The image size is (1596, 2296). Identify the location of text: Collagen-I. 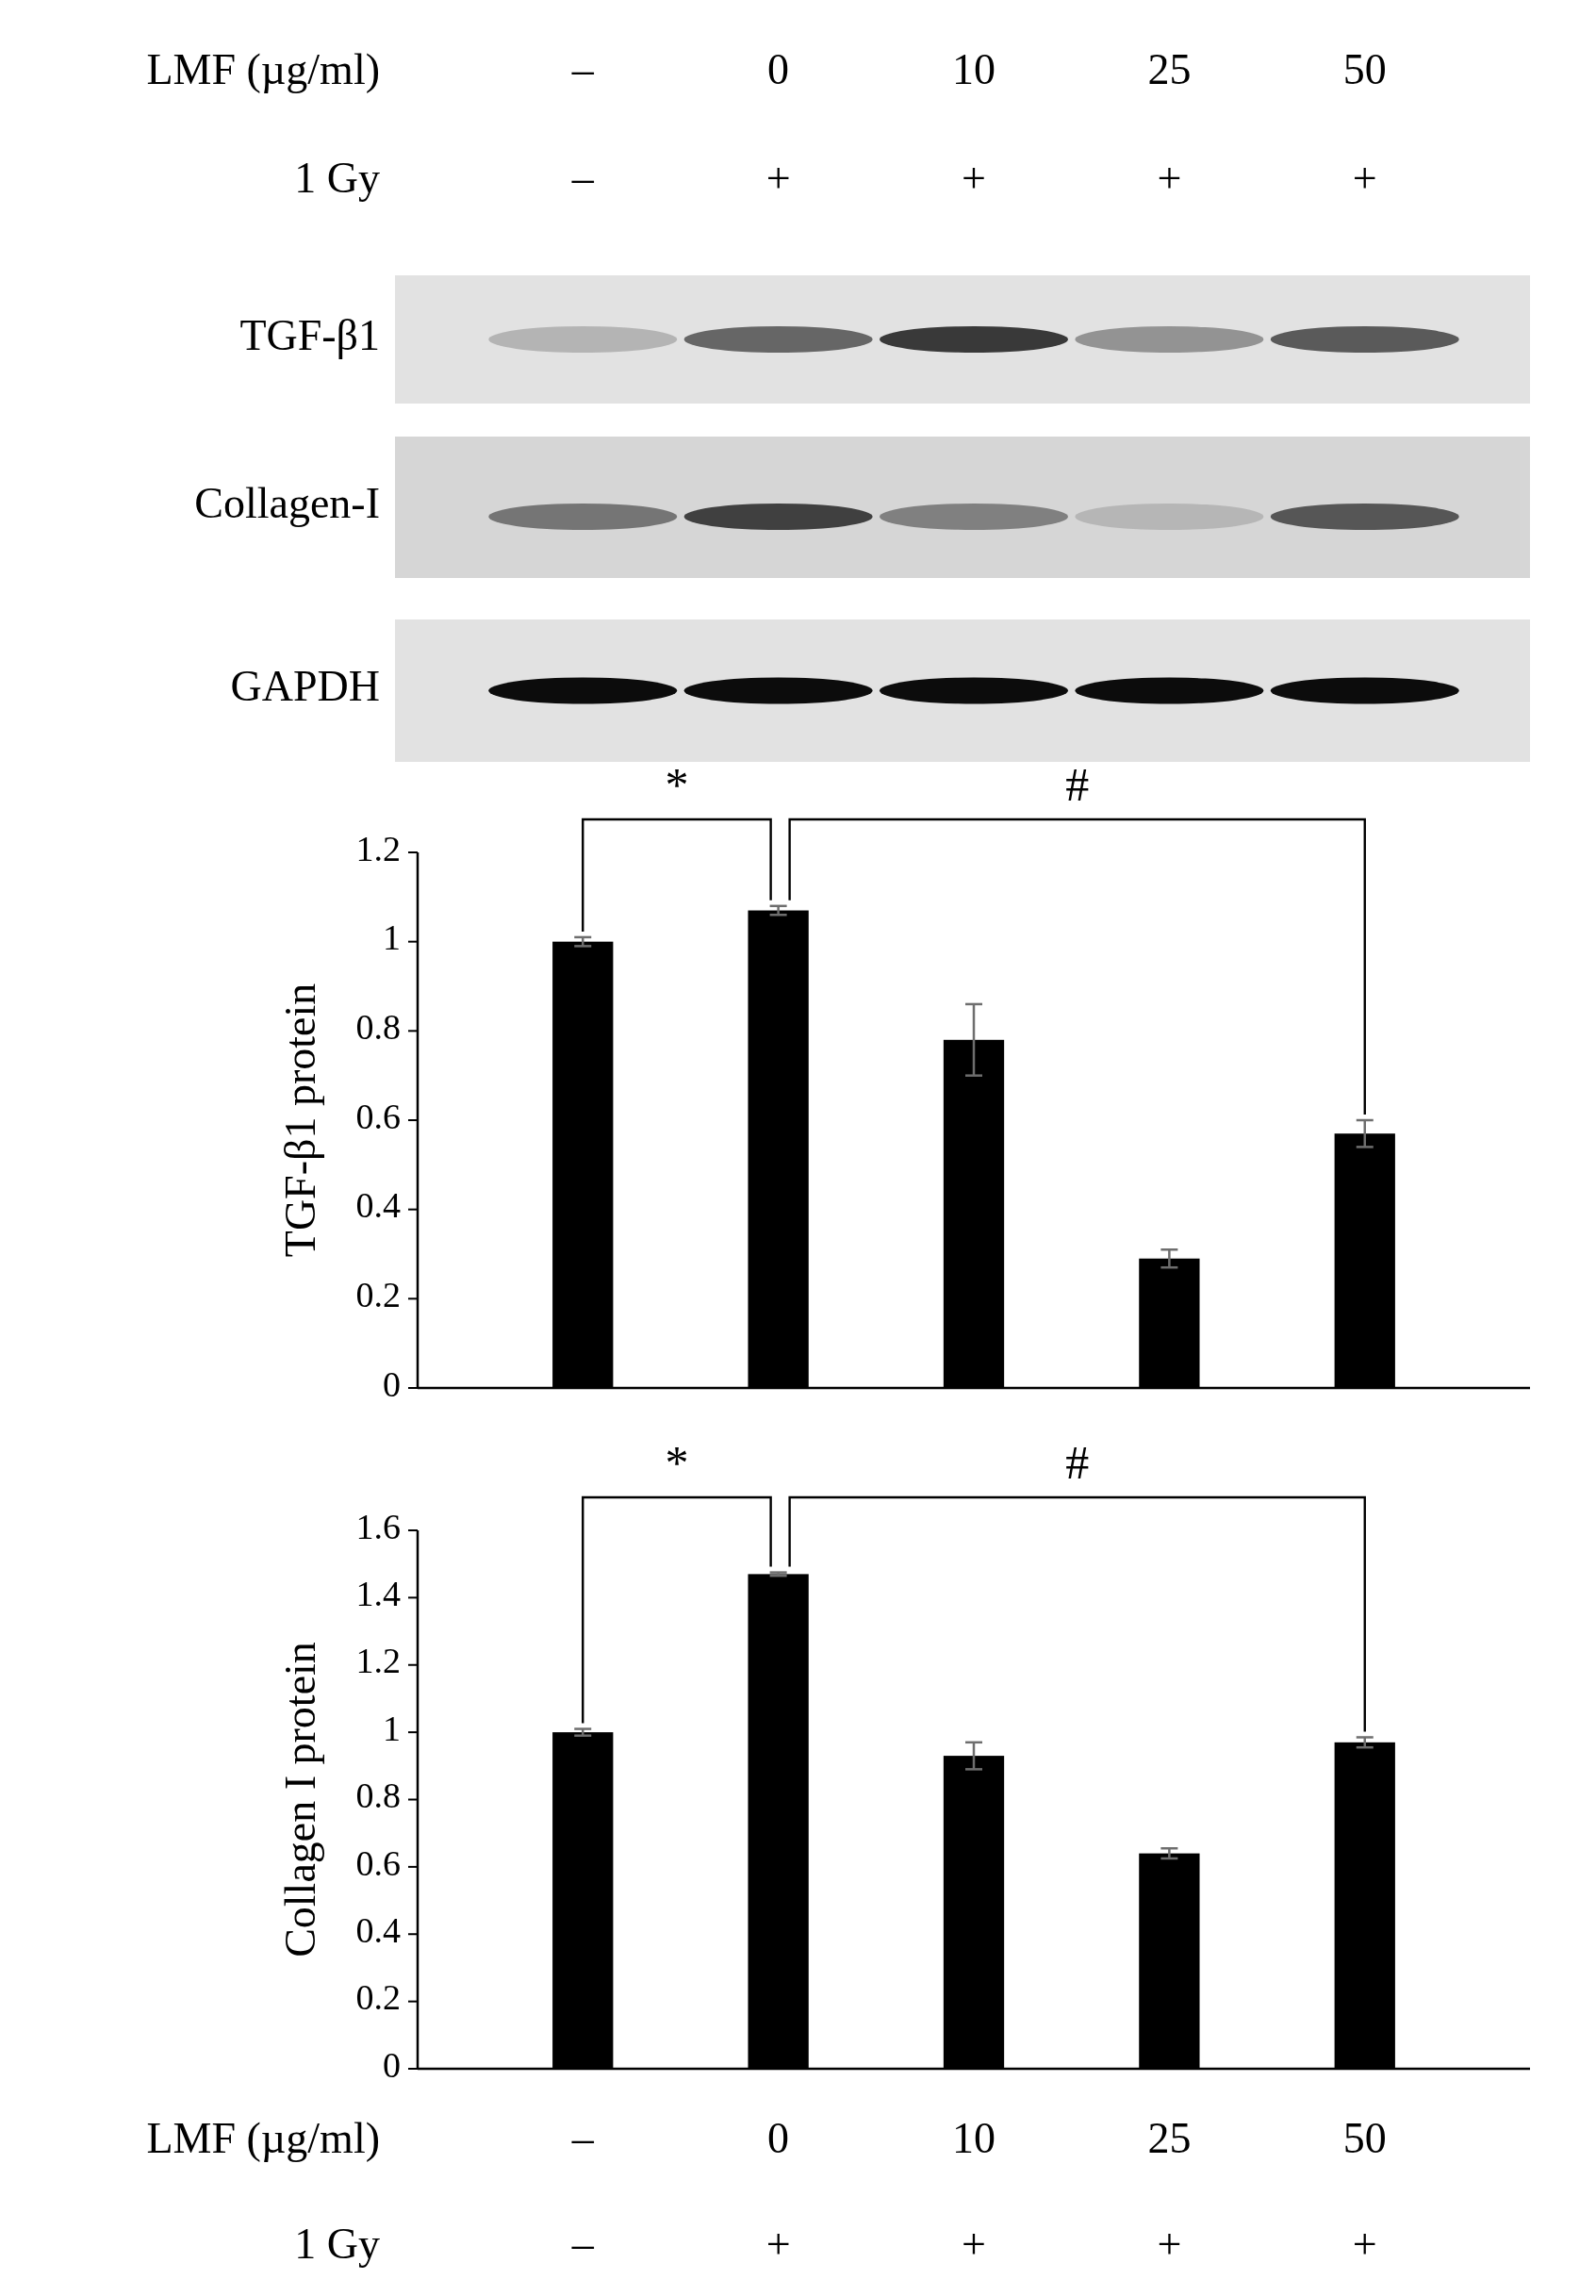
(287, 502).